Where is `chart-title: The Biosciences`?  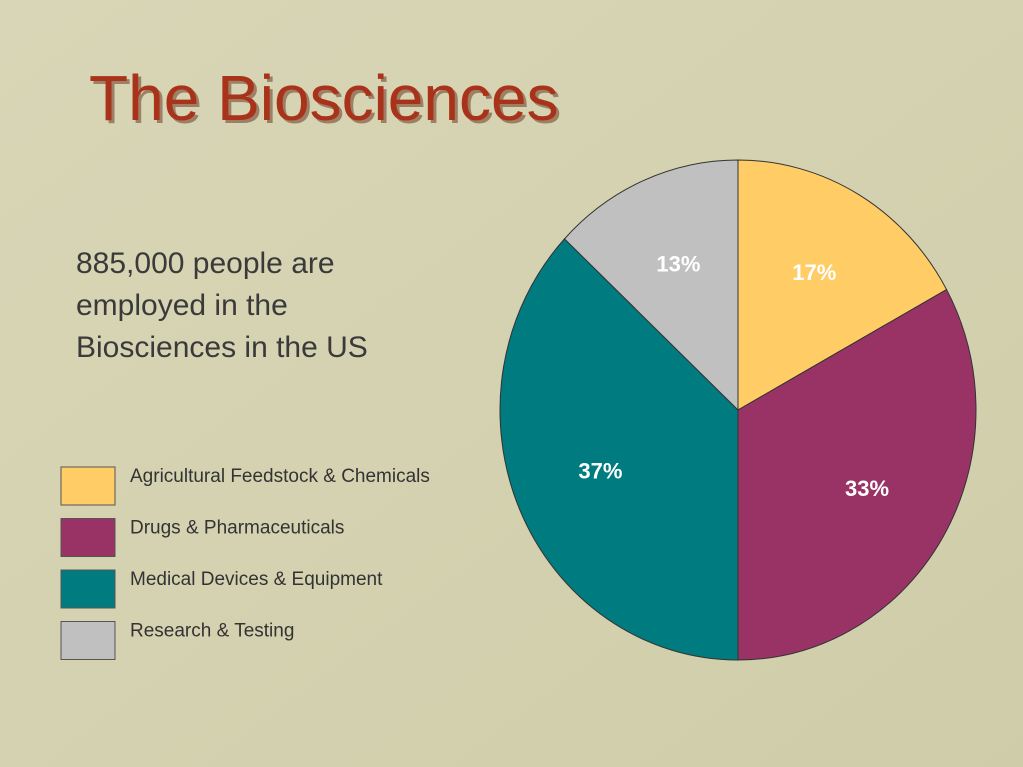 chart-title: The Biosciences is located at coordinates (324, 98).